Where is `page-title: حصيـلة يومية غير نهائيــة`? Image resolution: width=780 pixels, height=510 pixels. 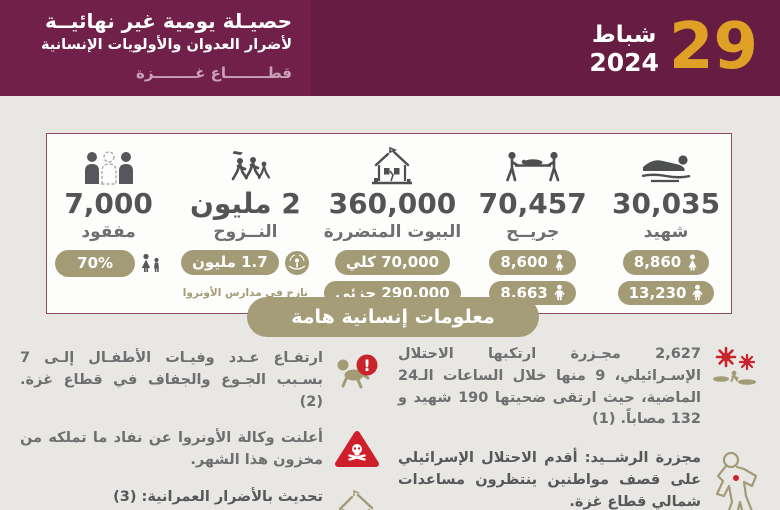
page-title: حصيـلة يومية غير نهائيــة is located at coordinates (168, 21).